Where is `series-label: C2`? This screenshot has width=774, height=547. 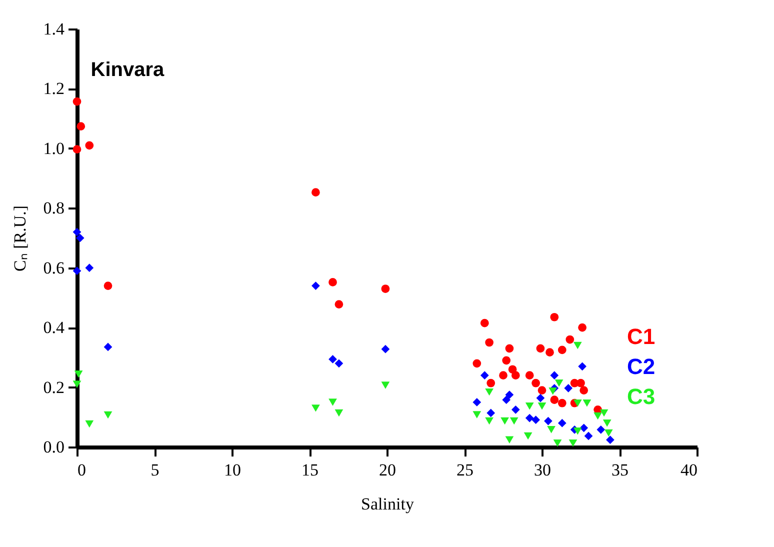 series-label: C2 is located at coordinates (641, 366).